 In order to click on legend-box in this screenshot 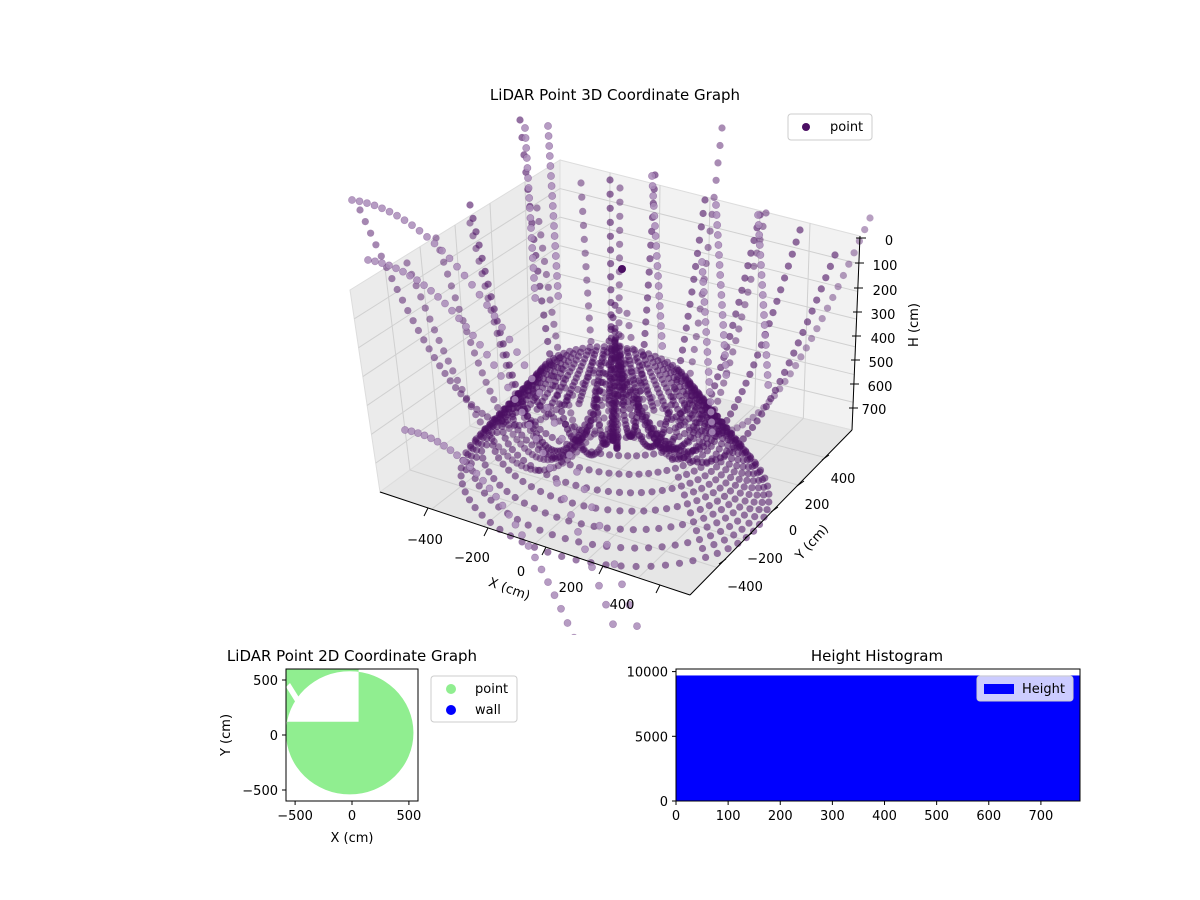, I will do `click(1025, 688)`.